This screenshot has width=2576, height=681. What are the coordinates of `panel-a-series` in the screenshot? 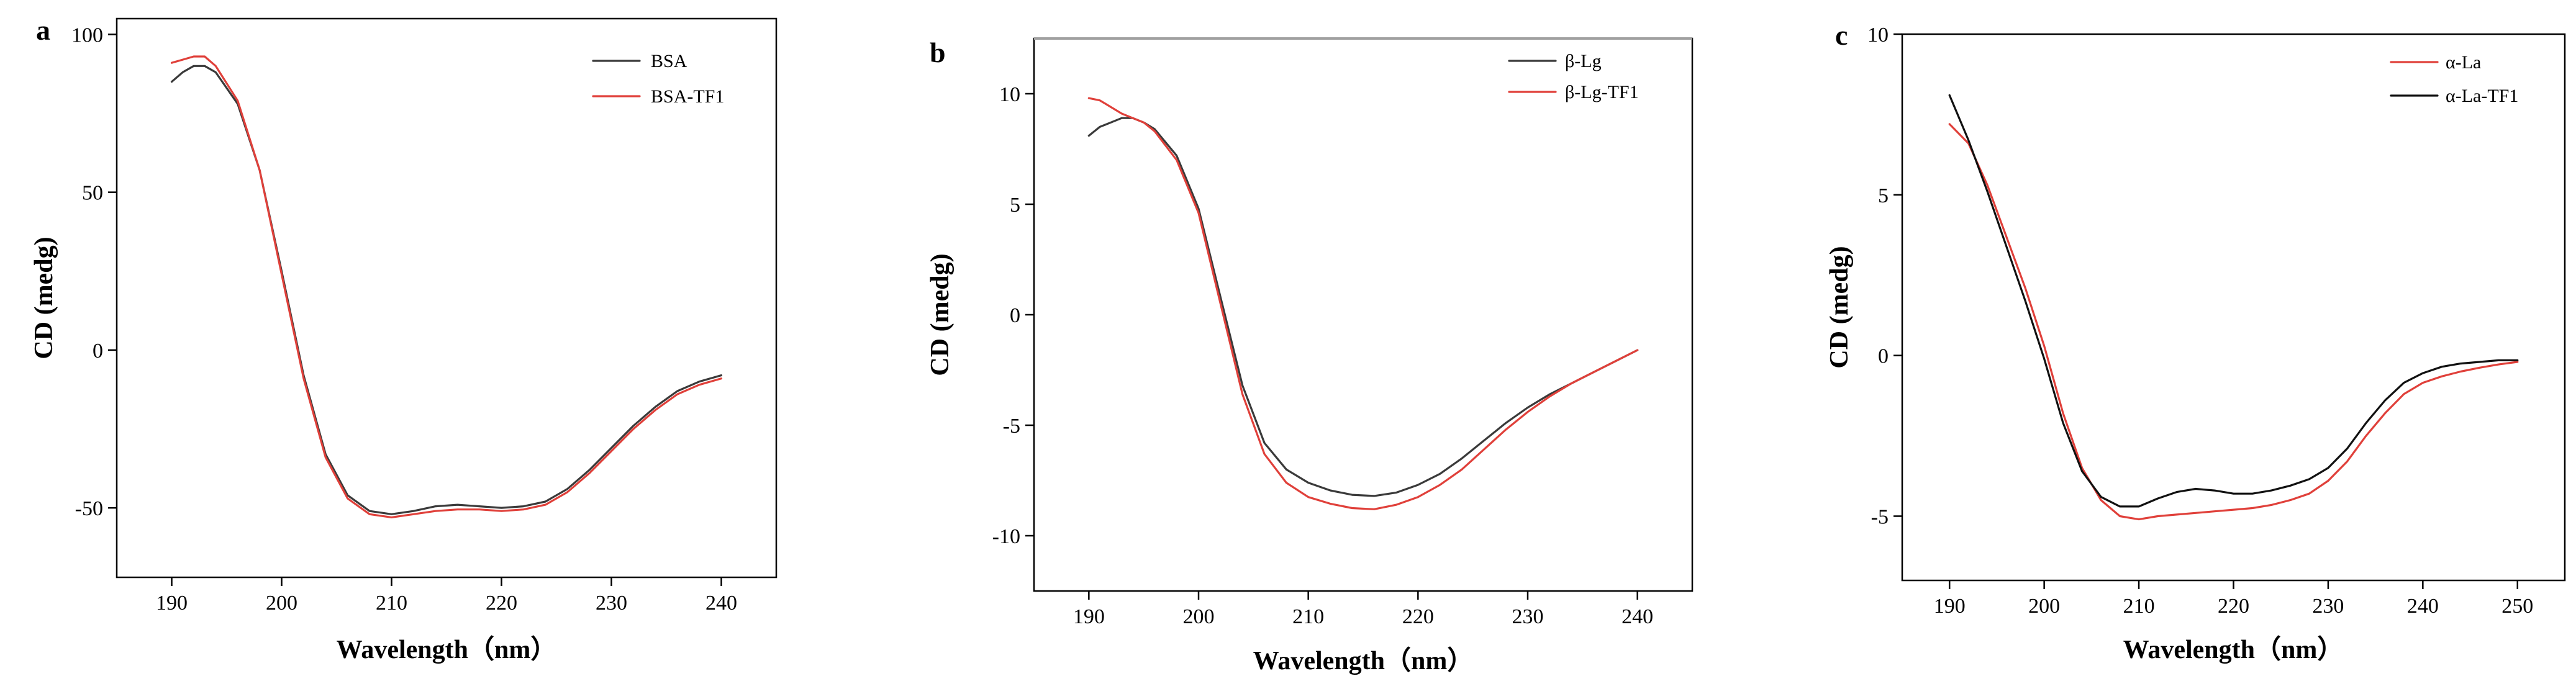 It's located at (446, 286).